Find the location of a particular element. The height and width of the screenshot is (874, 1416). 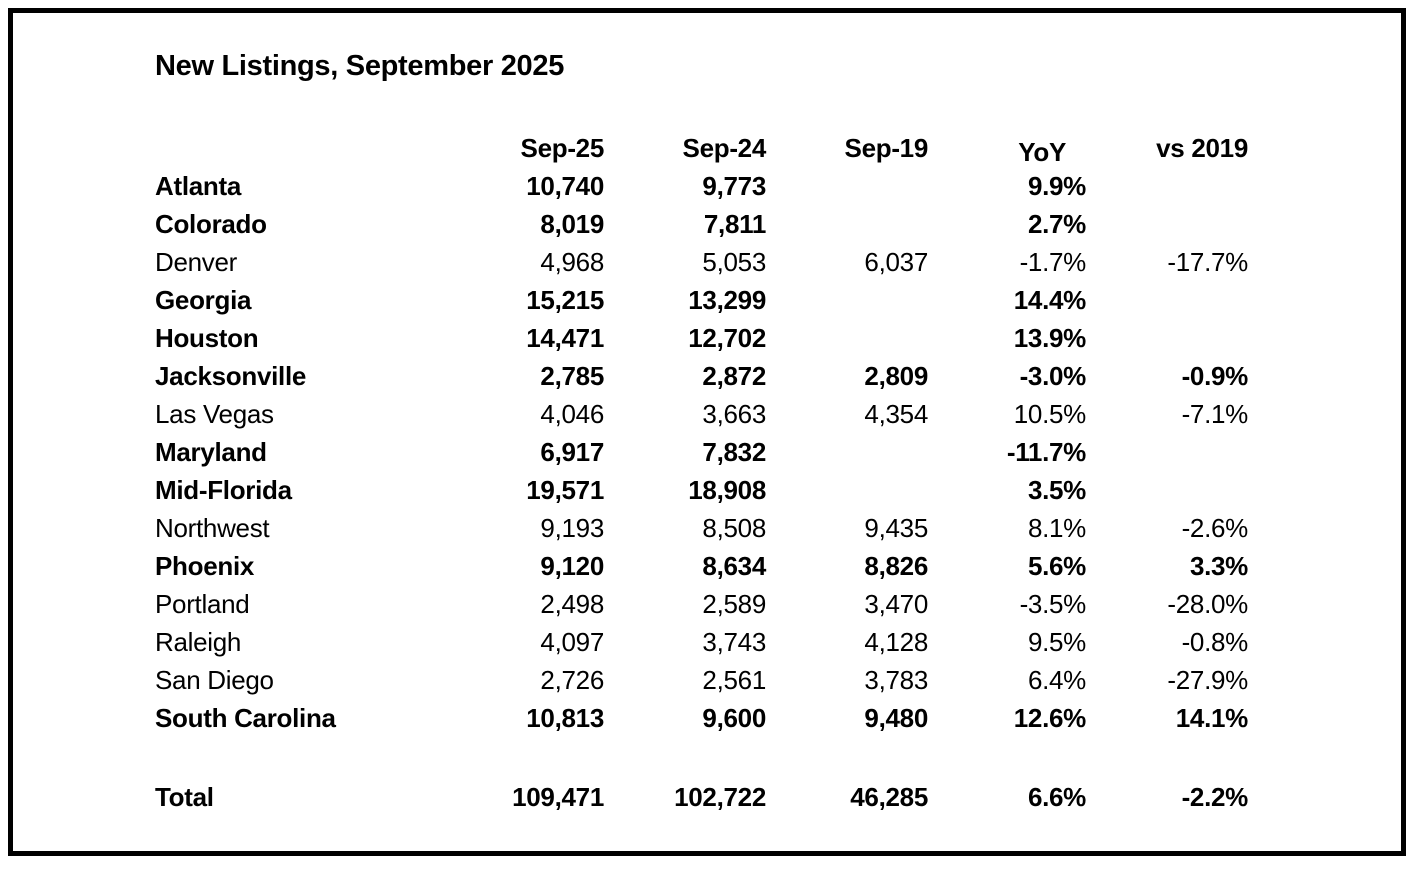

table-row: San Diego 2,726 2,561 3,783 6.4% -27.9% is located at coordinates (701, 680).